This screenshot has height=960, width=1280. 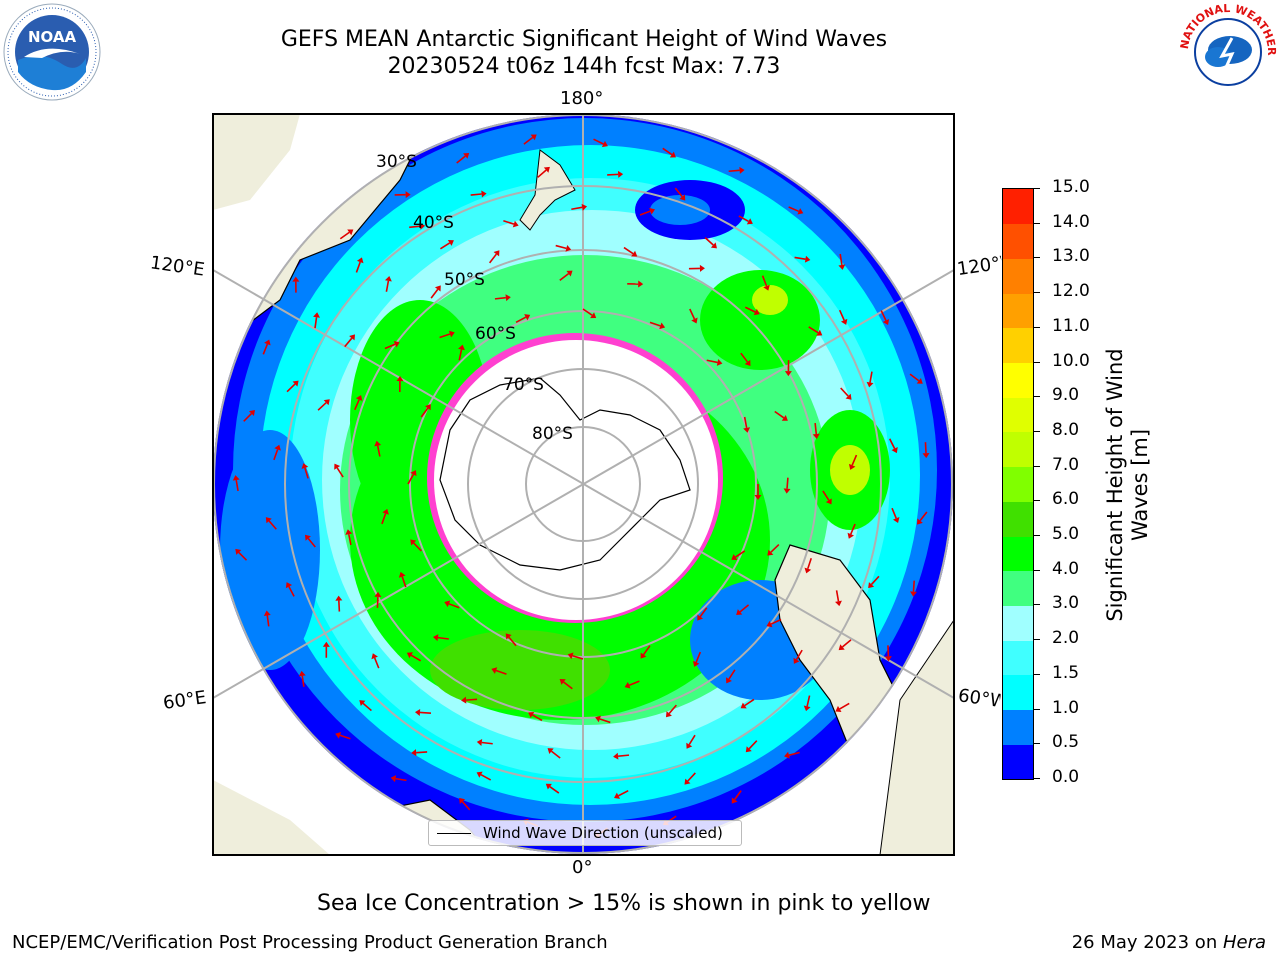 I want to click on lon-label-0: 0°, so click(x=582, y=867).